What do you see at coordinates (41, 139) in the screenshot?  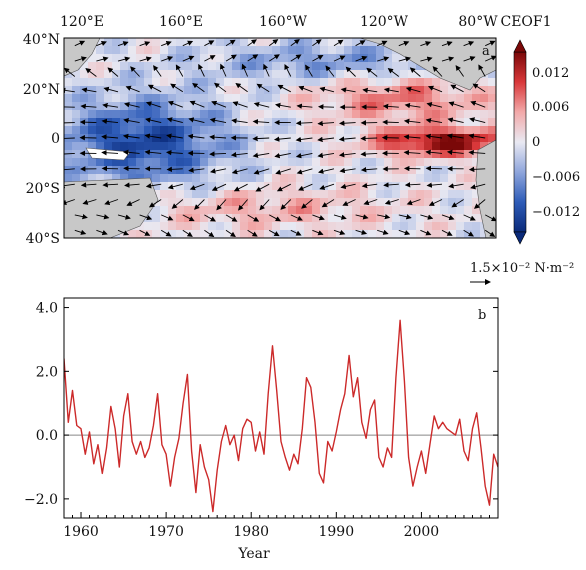 I see `map-y-ticks: 40°N 20°N 0 20°S 40°S` at bounding box center [41, 139].